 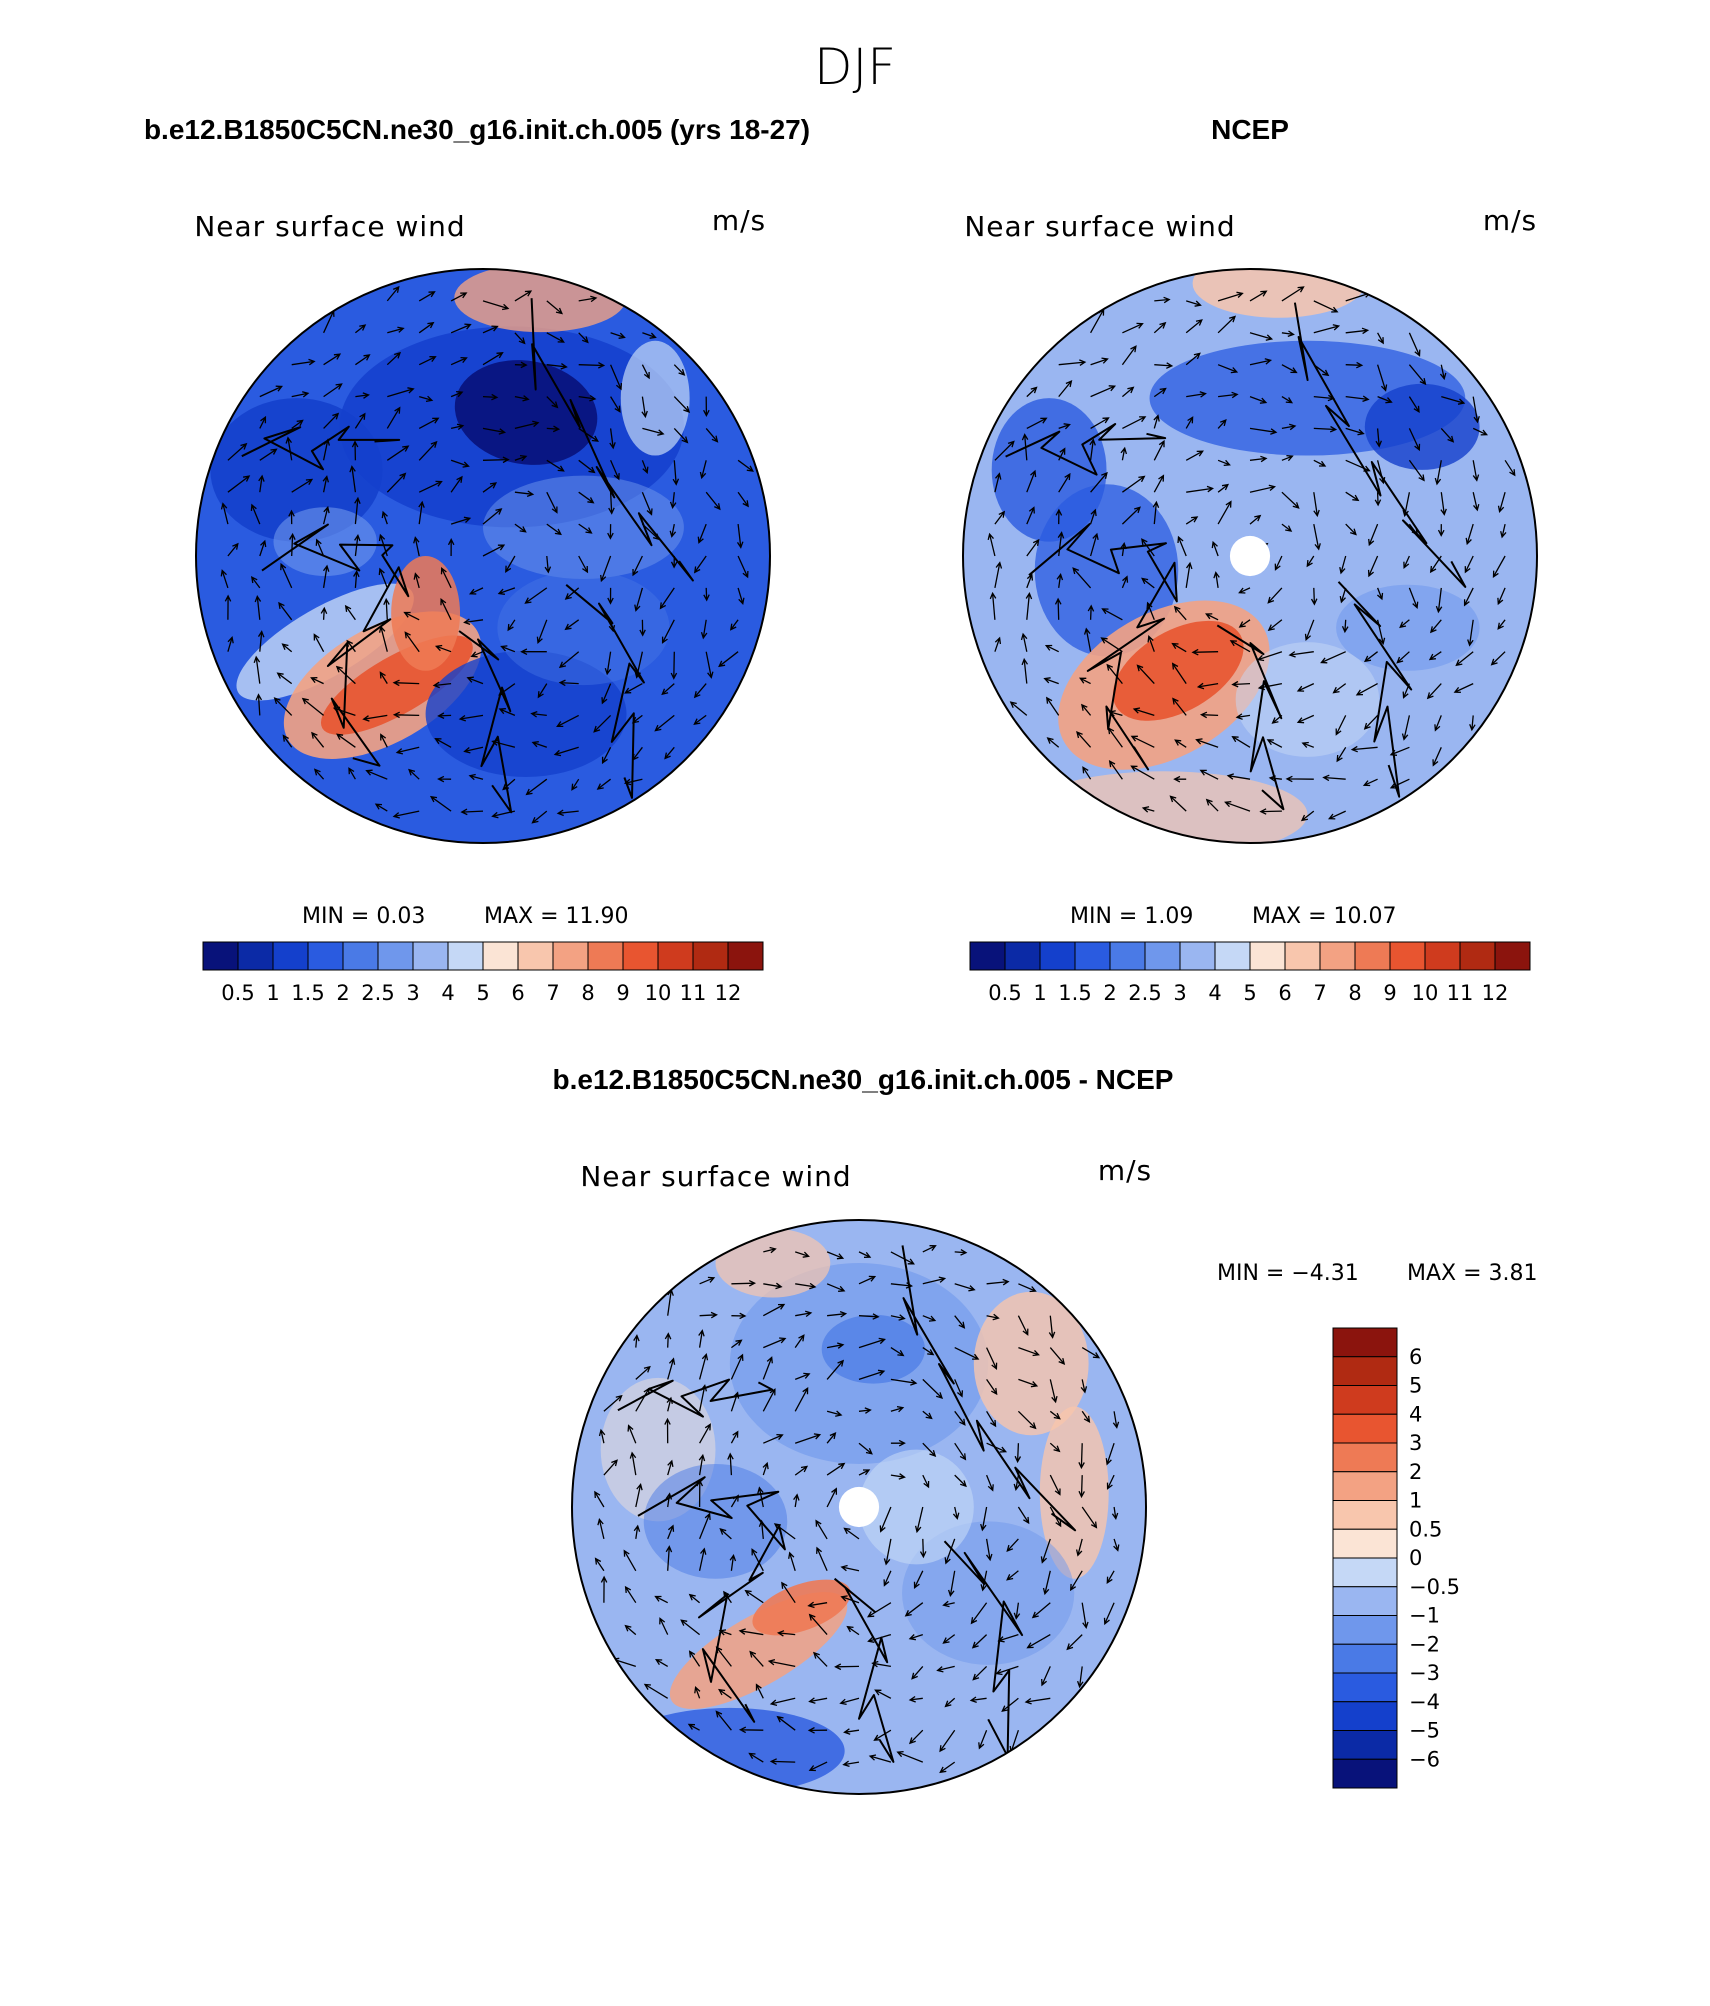 I want to click on colorbar-tick-label: −2, so click(x=1424, y=1644).